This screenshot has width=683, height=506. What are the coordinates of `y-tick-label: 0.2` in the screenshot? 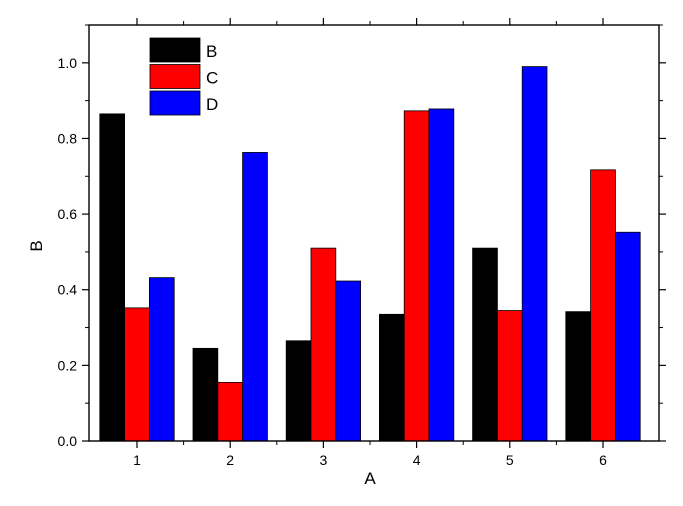 It's located at (68, 365).